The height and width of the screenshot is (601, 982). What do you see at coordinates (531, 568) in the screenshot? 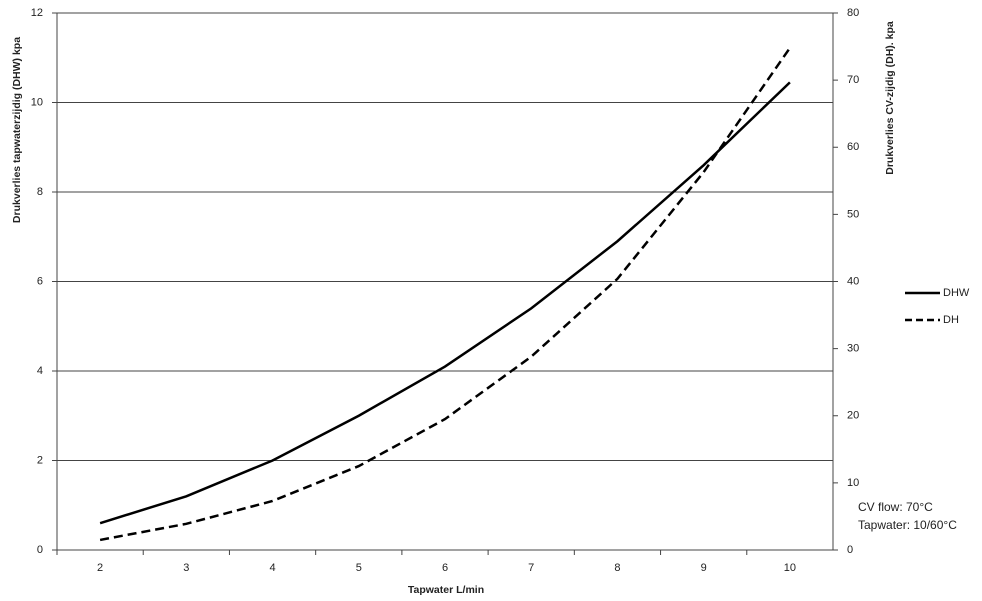
I see `x-tick-label: 7` at bounding box center [531, 568].